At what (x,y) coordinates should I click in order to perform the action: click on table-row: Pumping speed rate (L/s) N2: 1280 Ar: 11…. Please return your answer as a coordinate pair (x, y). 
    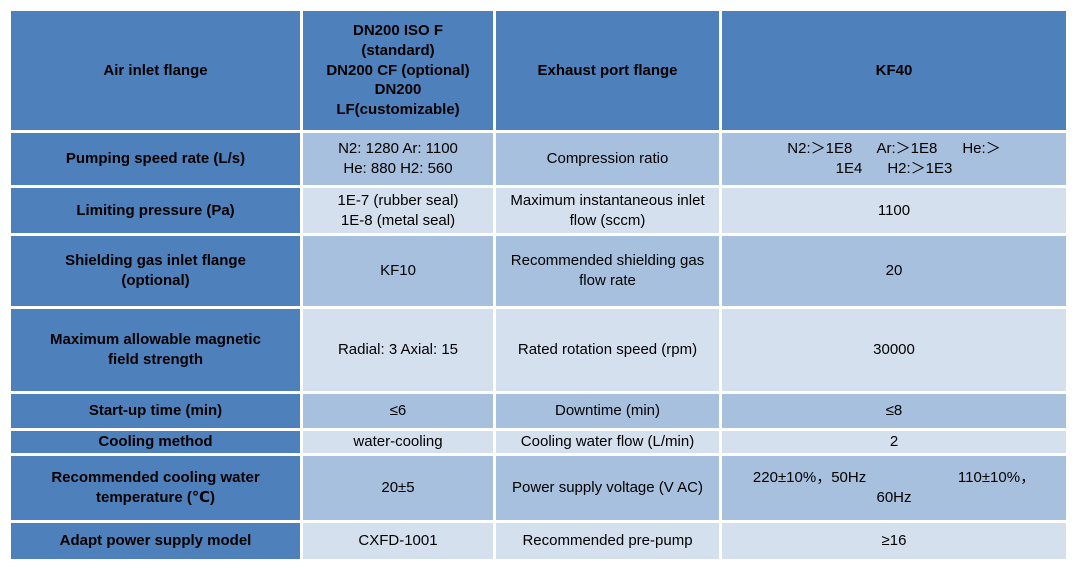
    Looking at the image, I should click on (538, 159).